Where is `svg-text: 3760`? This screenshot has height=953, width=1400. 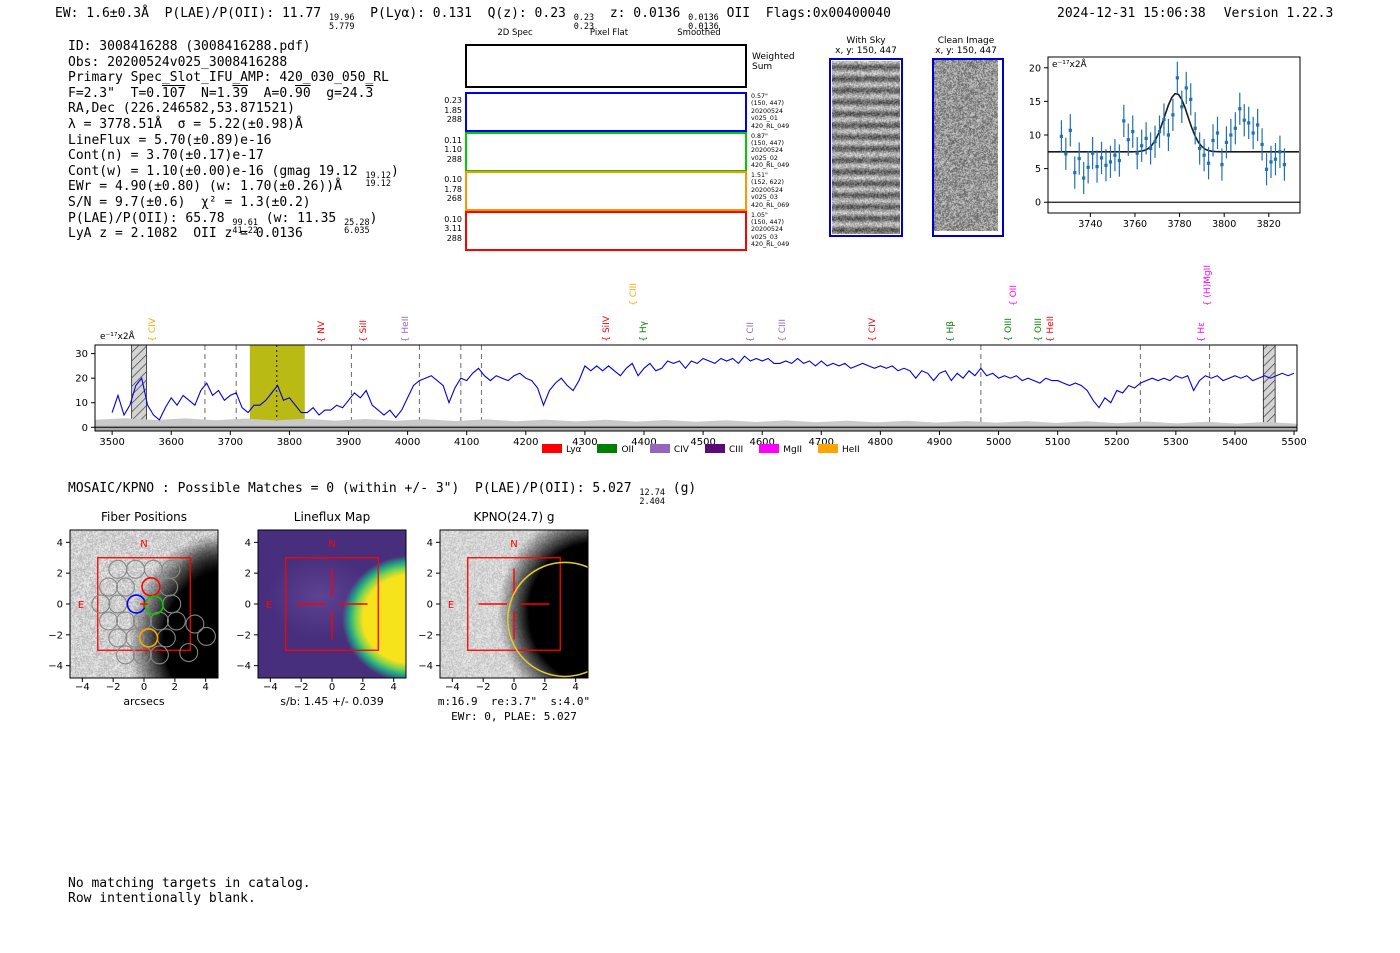 svg-text: 3760 is located at coordinates (1135, 224).